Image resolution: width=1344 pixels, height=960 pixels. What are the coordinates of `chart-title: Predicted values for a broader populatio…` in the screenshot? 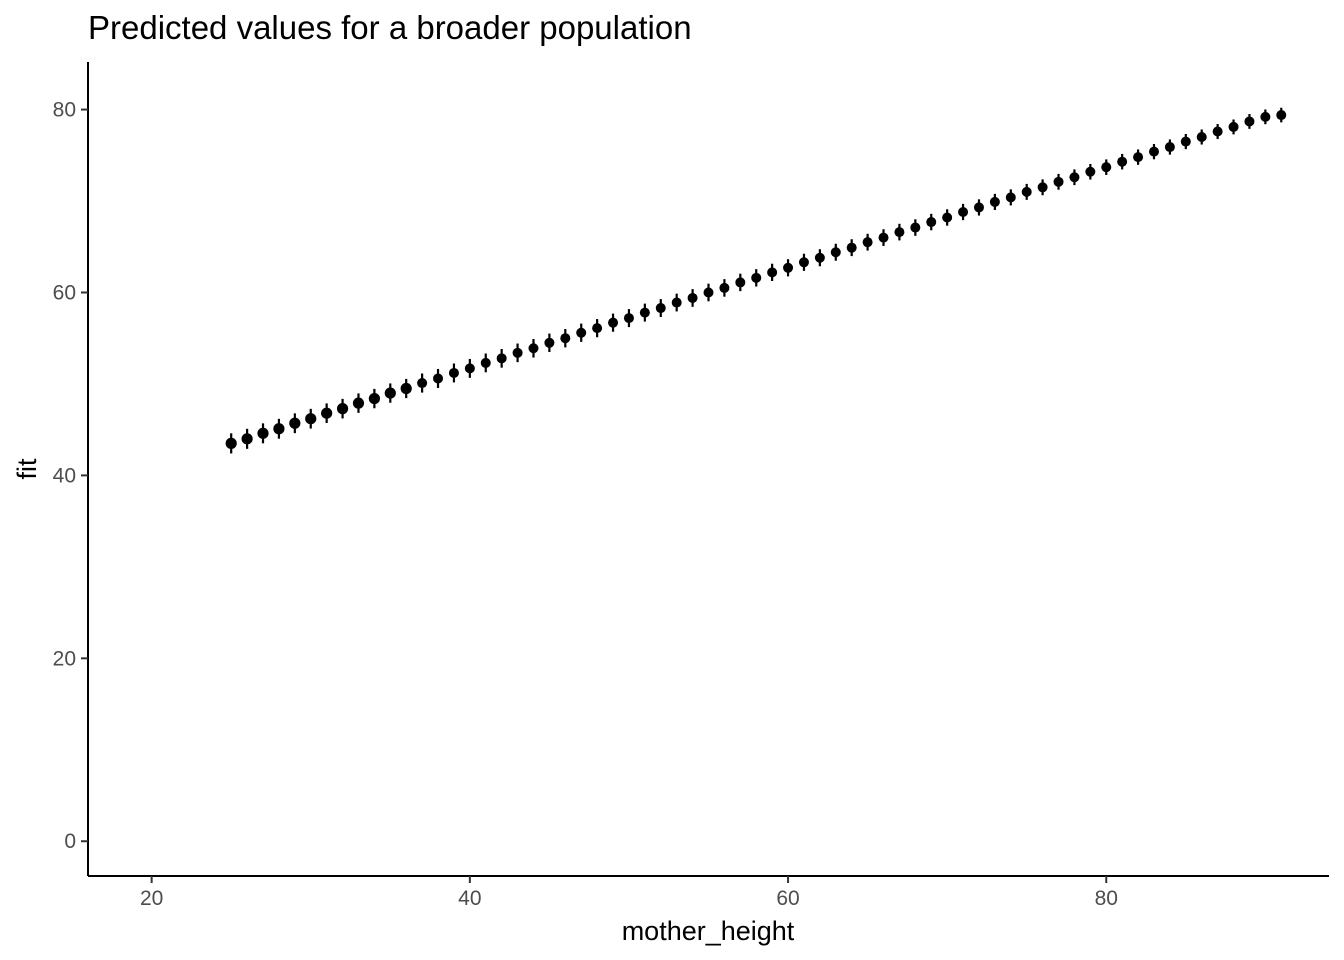 It's located at (390, 27).